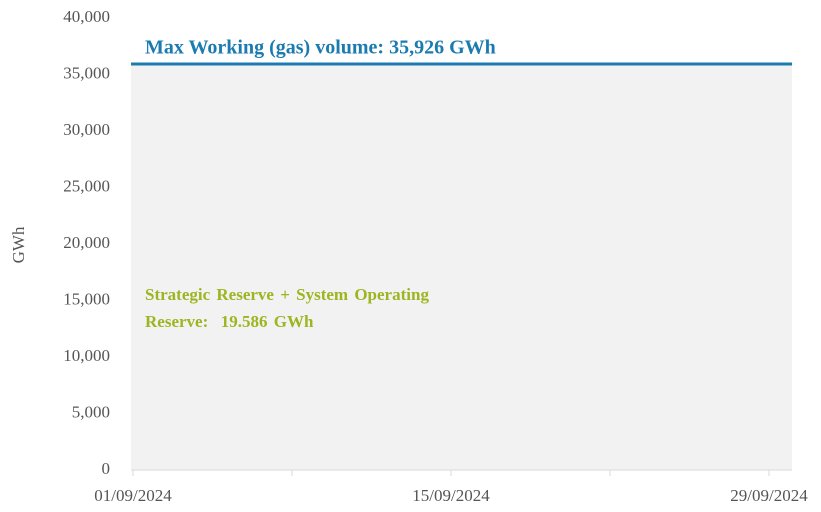 The width and height of the screenshot is (821, 512). I want to click on reference-label: Max Working (gas) volume: 35,926 GWh, so click(320, 48).